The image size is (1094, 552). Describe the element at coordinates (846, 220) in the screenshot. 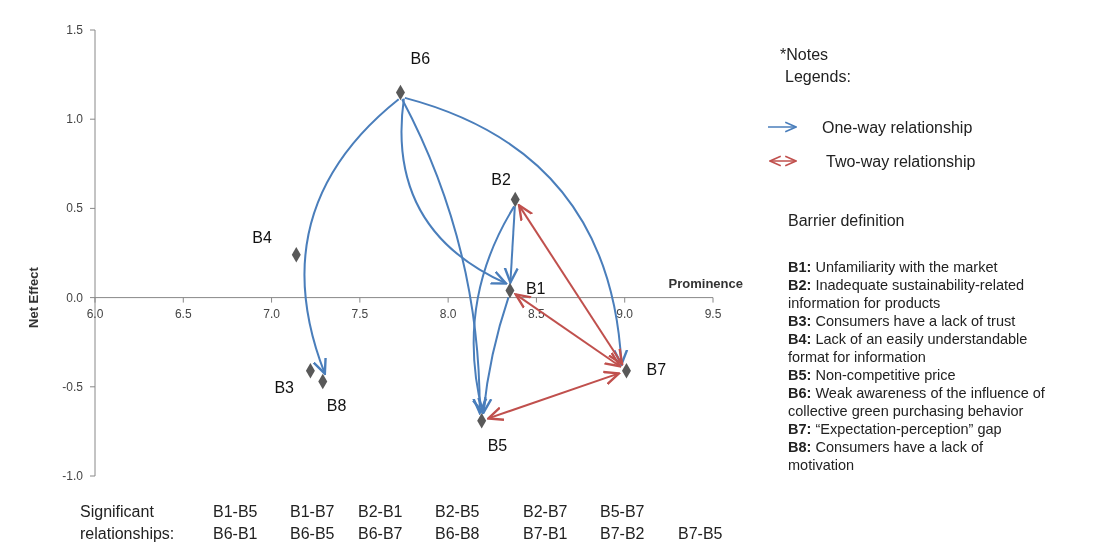

I see `text: Barrier definition` at that location.